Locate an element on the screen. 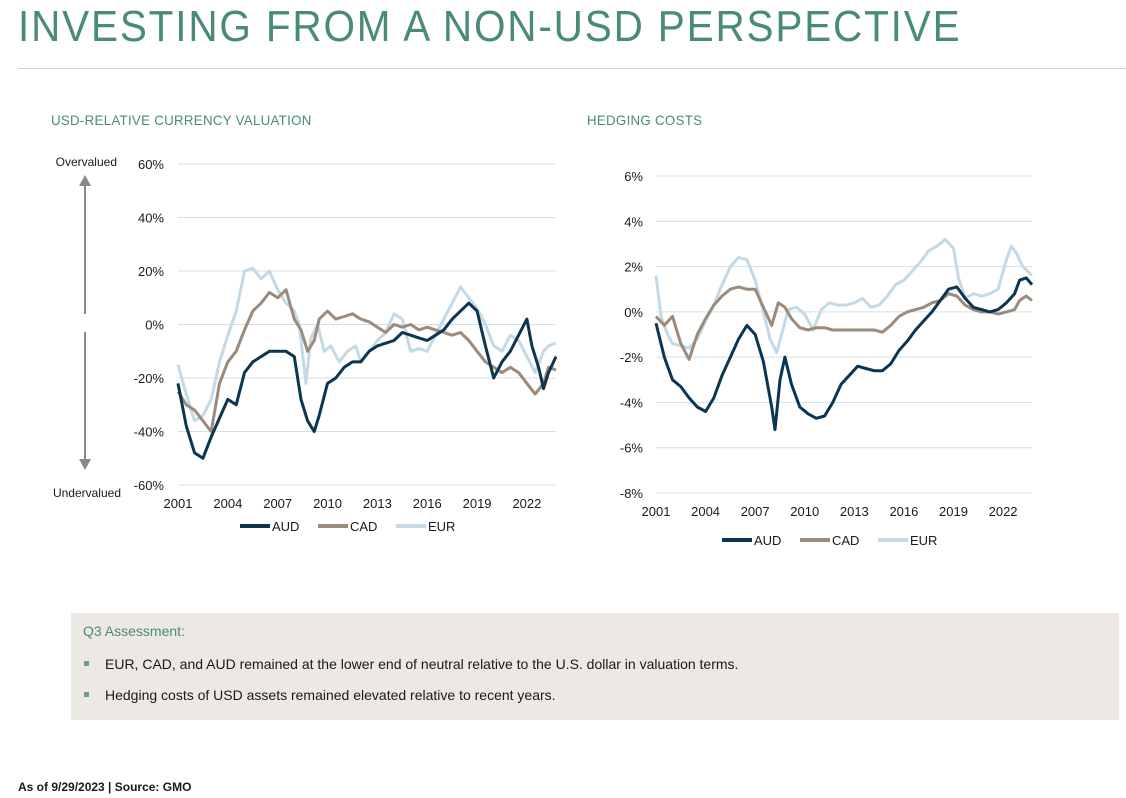 Image resolution: width=1126 pixels, height=798 pixels. y-tick-label: 40% is located at coordinates (151, 218).